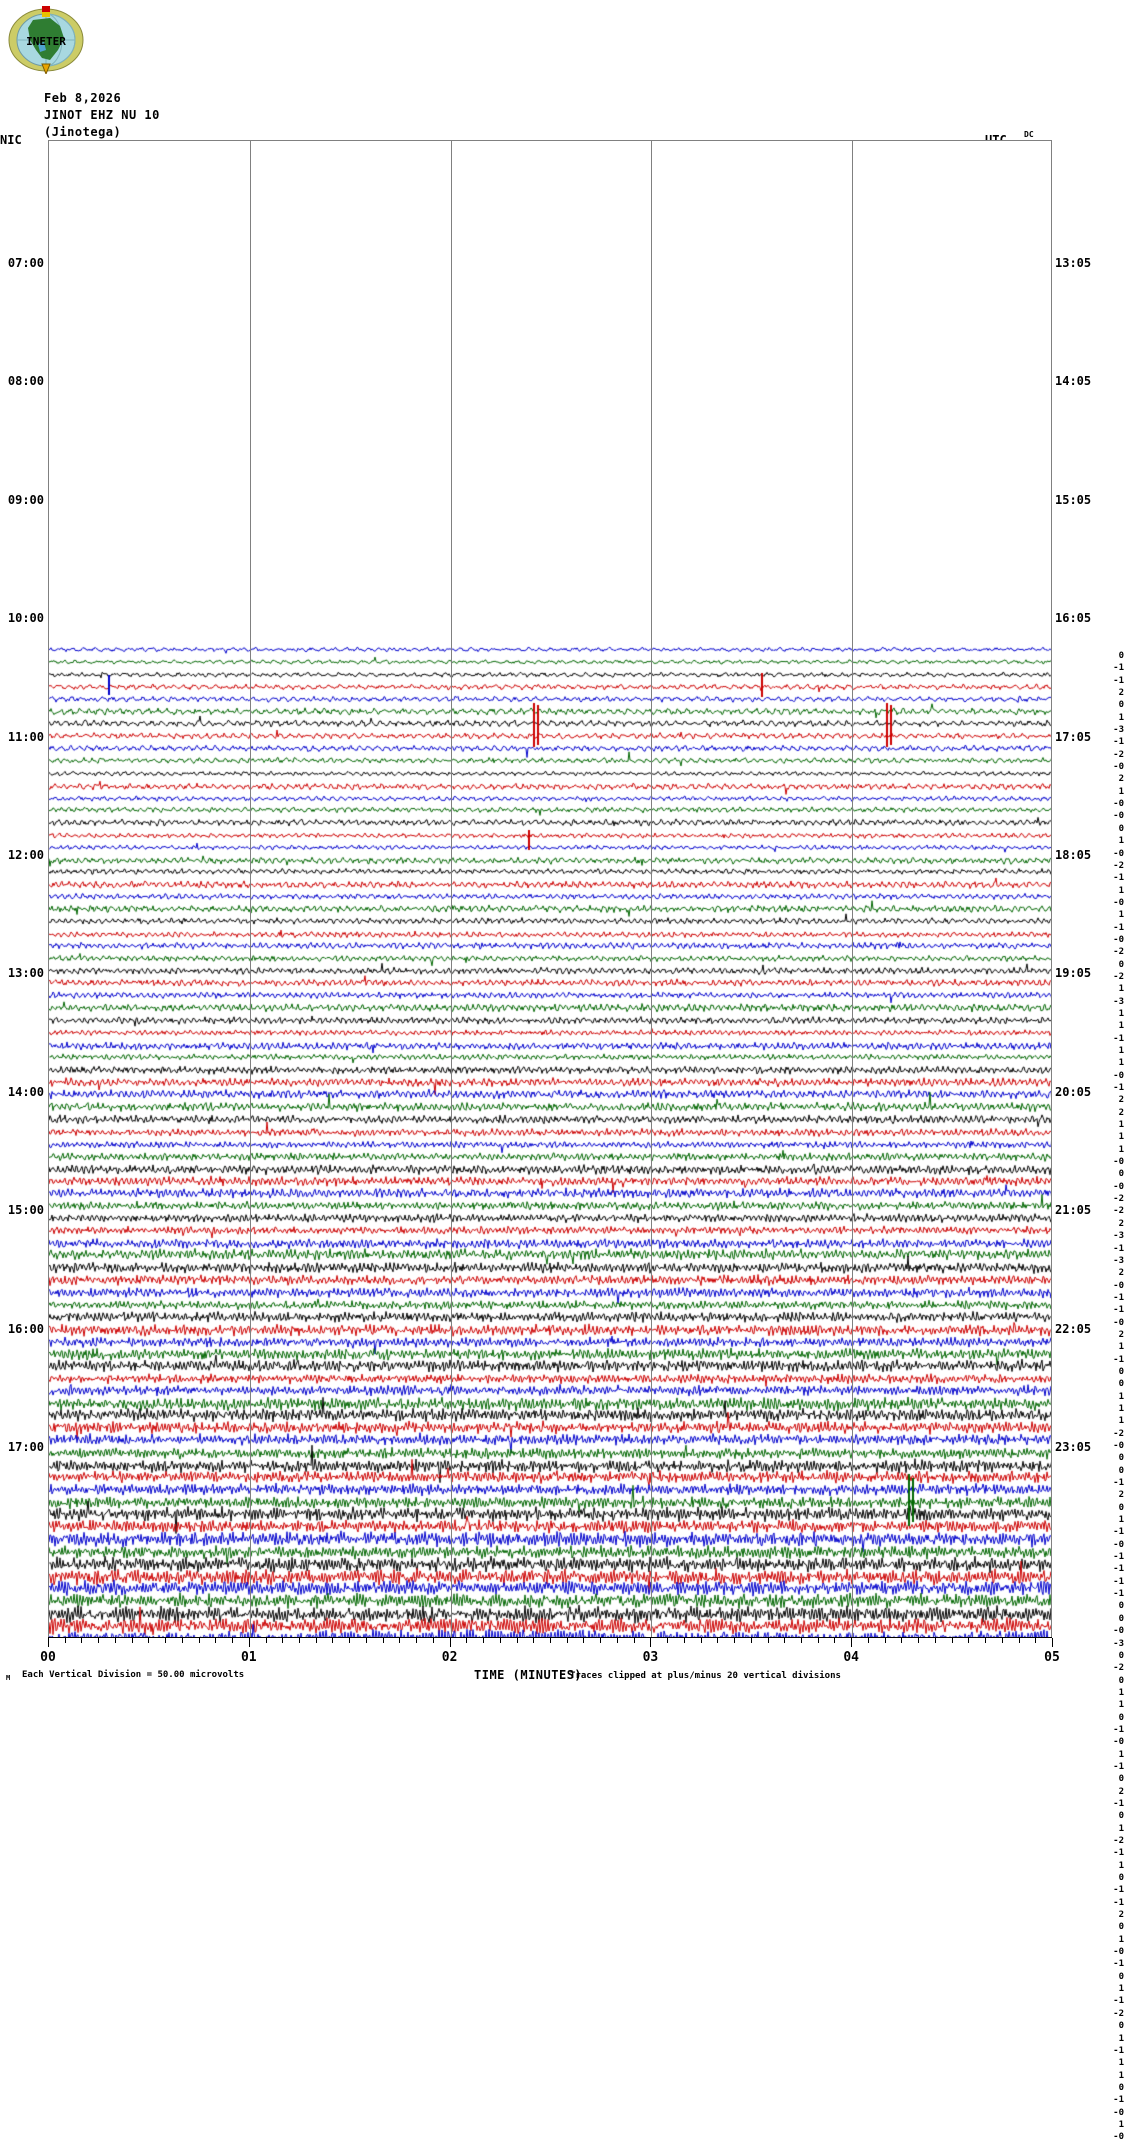 This screenshot has height=2144, width=1130. What do you see at coordinates (1073, 1210) in the screenshot?
I see `right-hour-label: 21:05` at bounding box center [1073, 1210].